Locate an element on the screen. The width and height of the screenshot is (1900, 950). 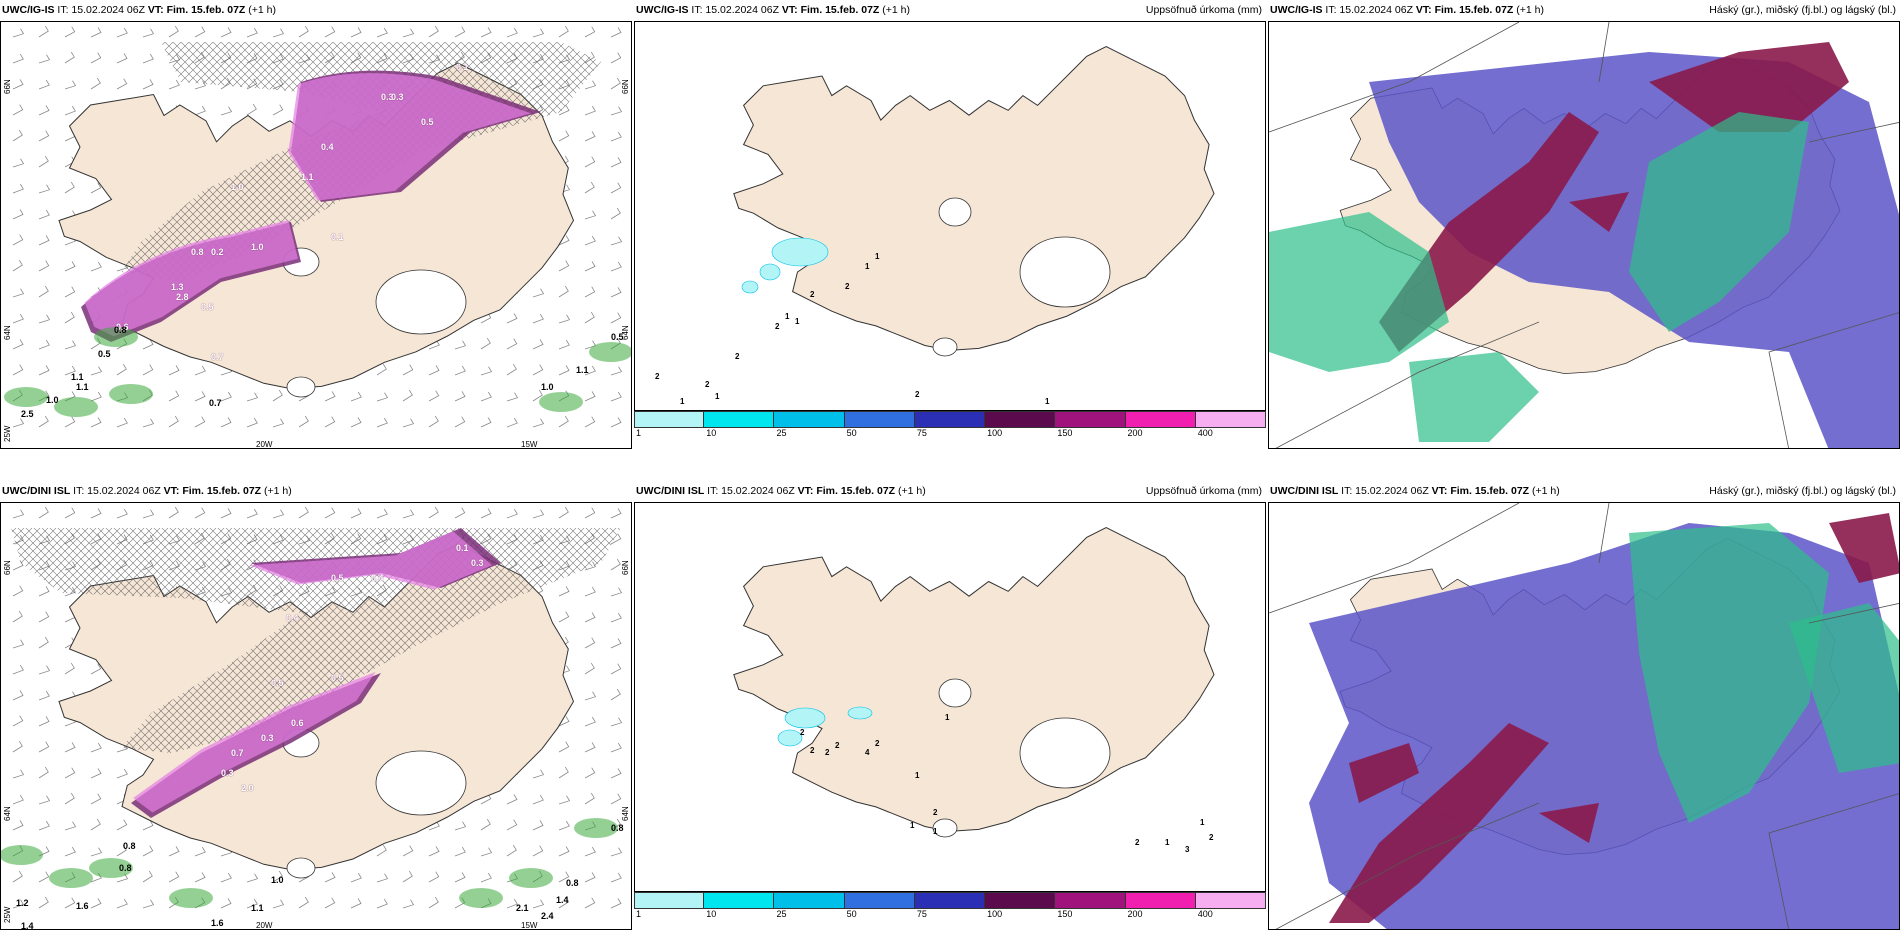
precip-value-label: 0.1 is located at coordinates (462, 67).